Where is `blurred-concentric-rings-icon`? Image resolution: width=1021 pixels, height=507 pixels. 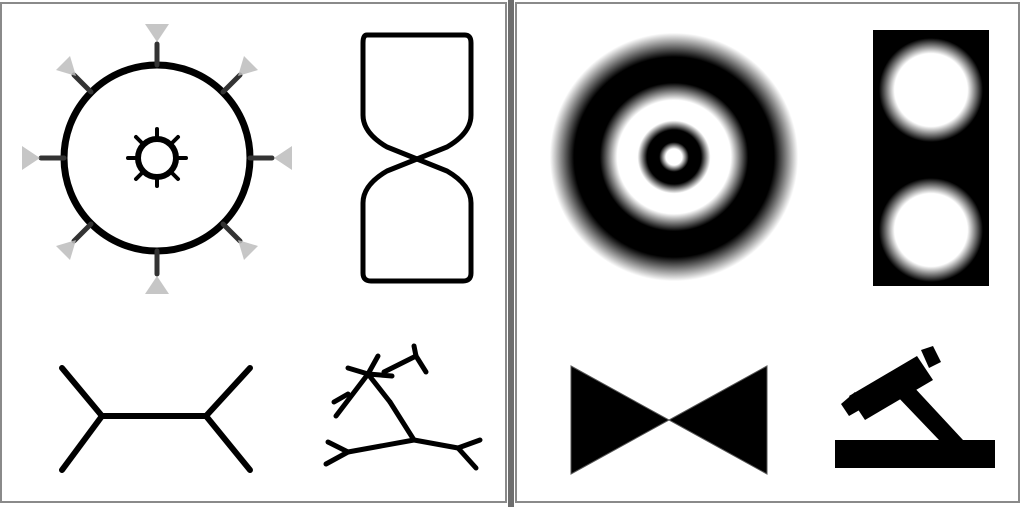 blurred-concentric-rings-icon is located at coordinates (674, 157).